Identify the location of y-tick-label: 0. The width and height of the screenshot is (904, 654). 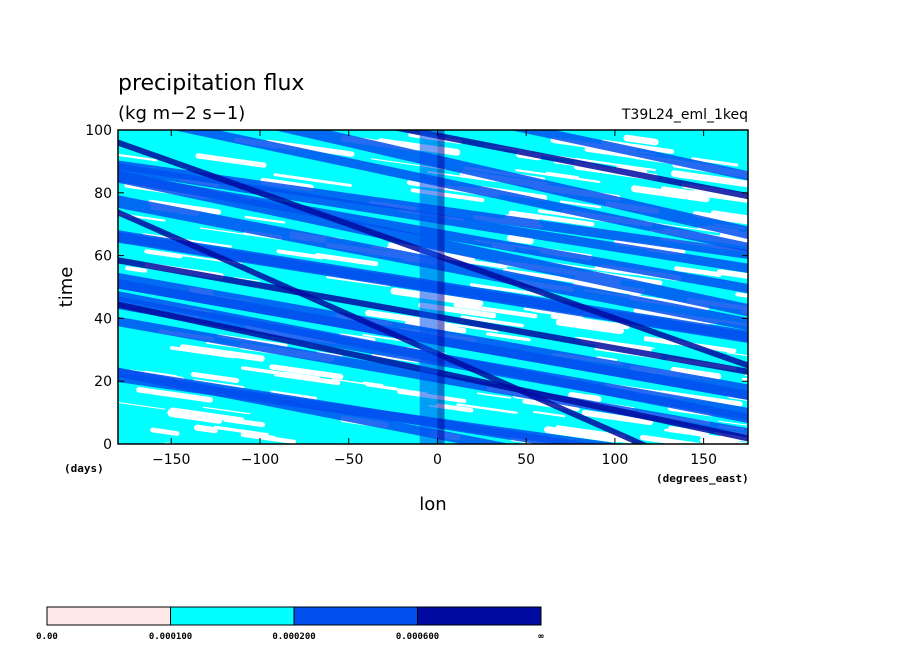
(107, 445).